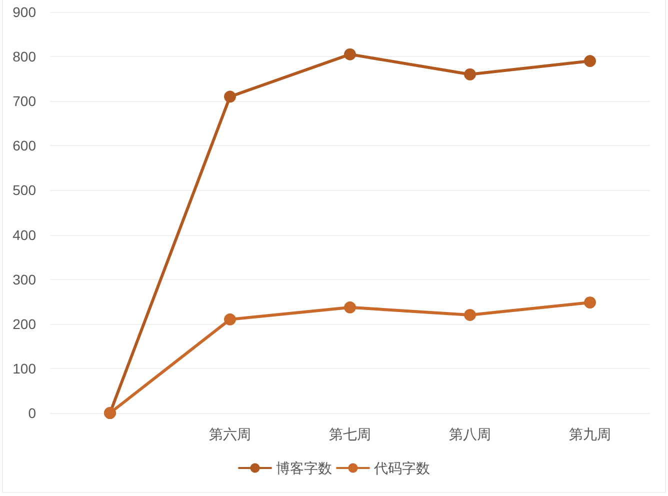  Describe the element at coordinates (24, 368) in the screenshot. I see `y-tick-label: 100` at that location.